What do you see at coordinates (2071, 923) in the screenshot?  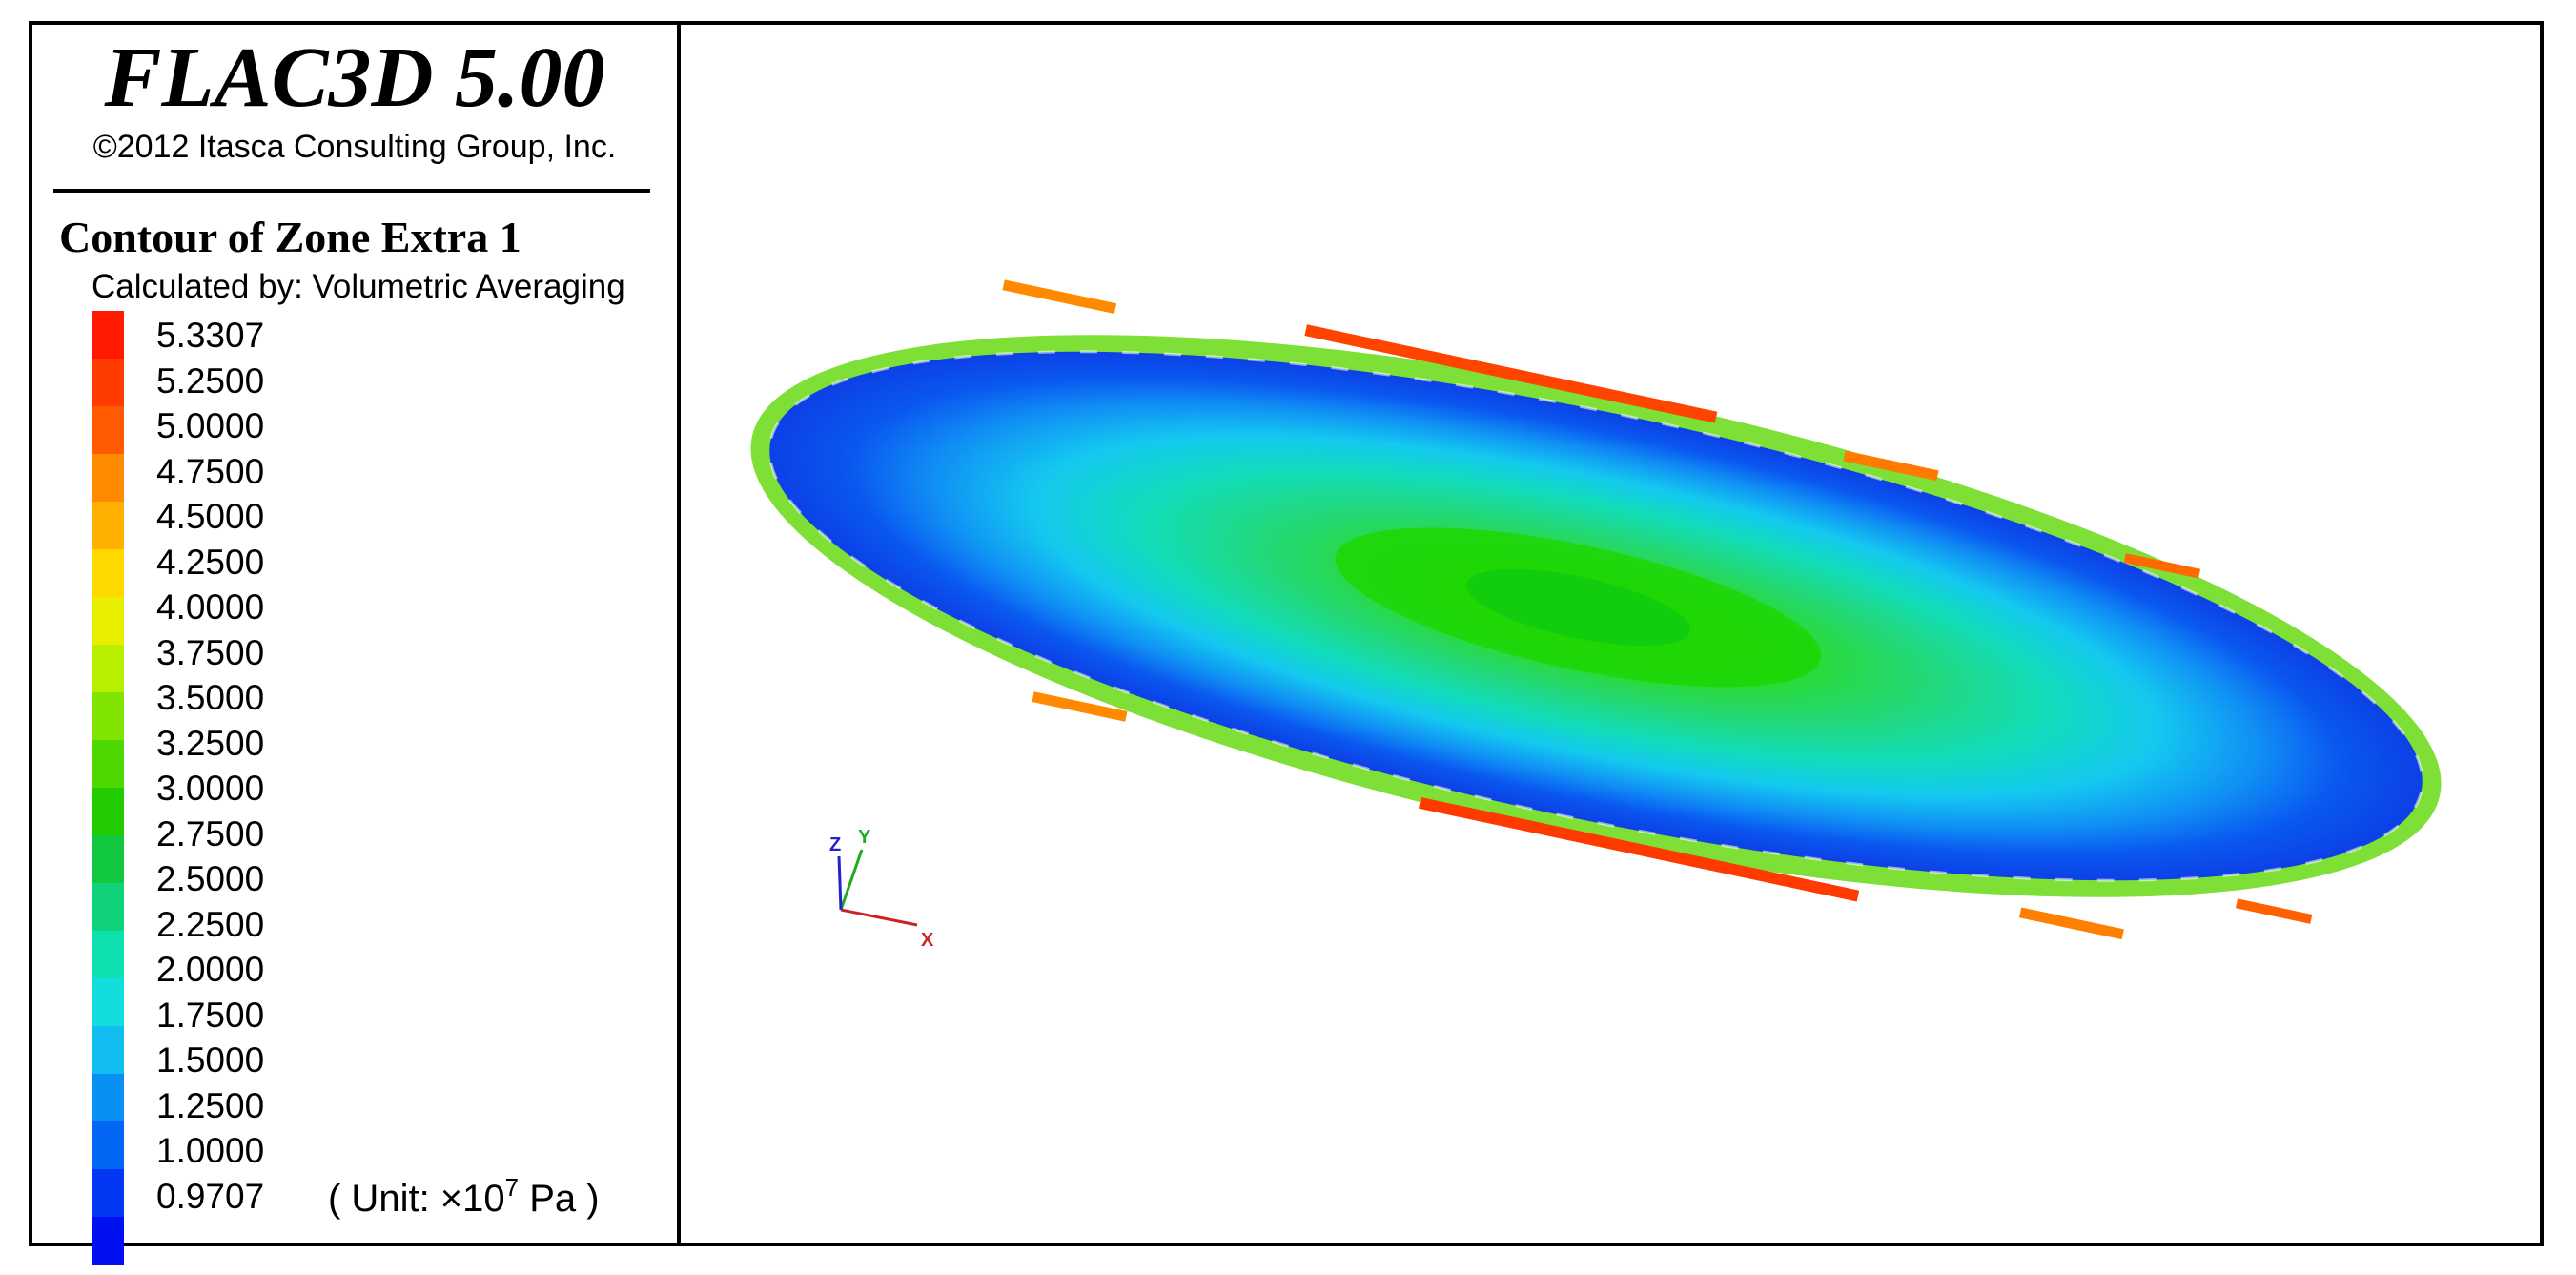 I see `rim-stress-bottom-right` at bounding box center [2071, 923].